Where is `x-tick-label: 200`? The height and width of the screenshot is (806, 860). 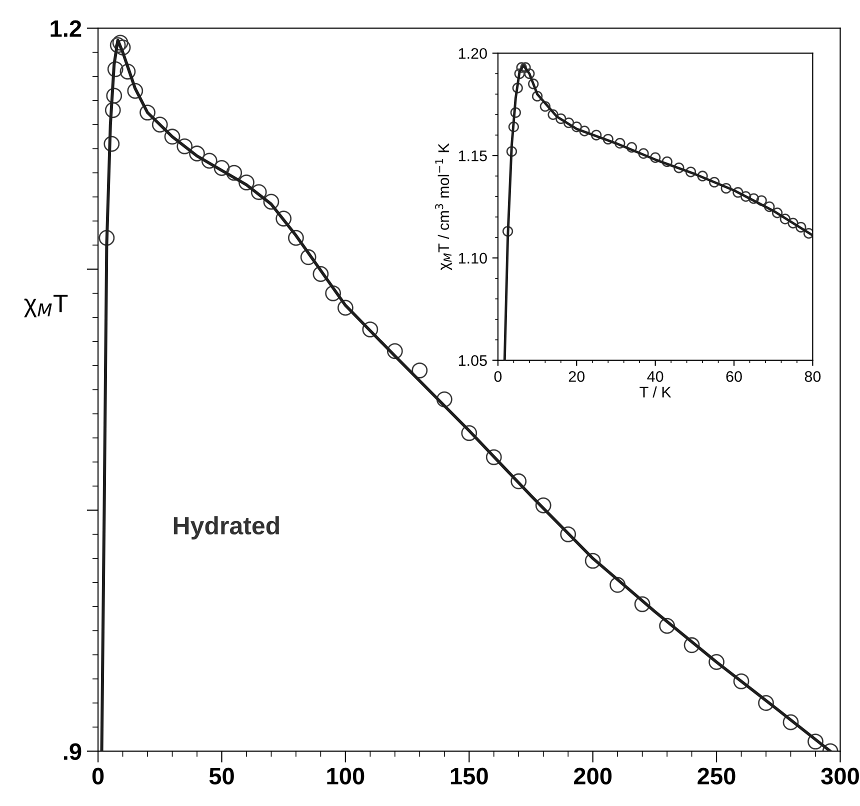 x-tick-label: 200 is located at coordinates (593, 776).